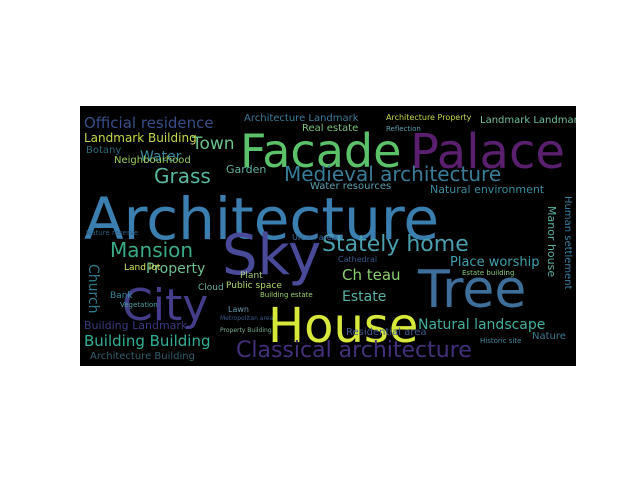 The image size is (640, 480). Describe the element at coordinates (142, 268) in the screenshot. I see `word-land-lot: Land lot` at that location.